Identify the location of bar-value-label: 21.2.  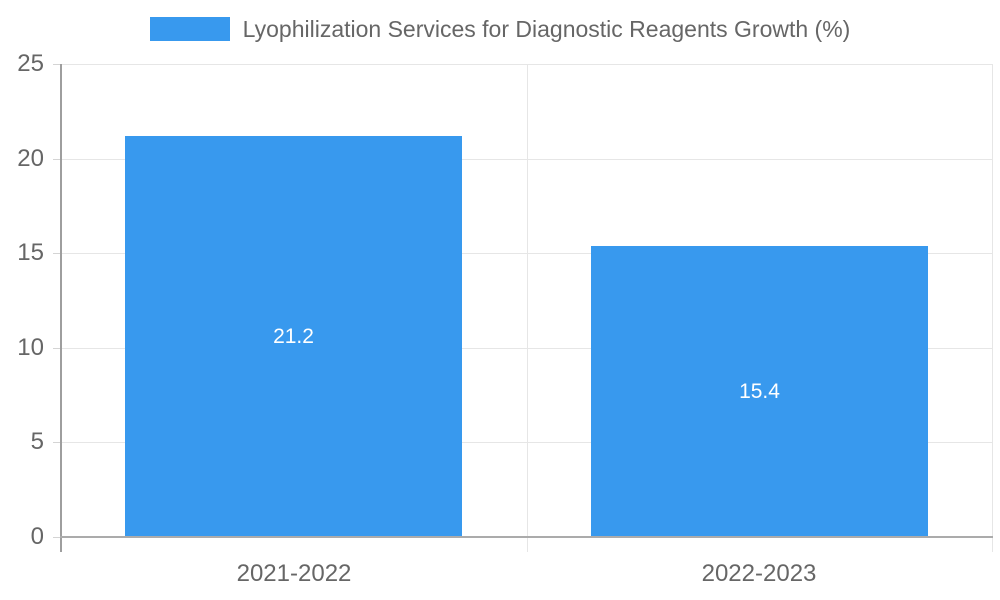
(293, 336).